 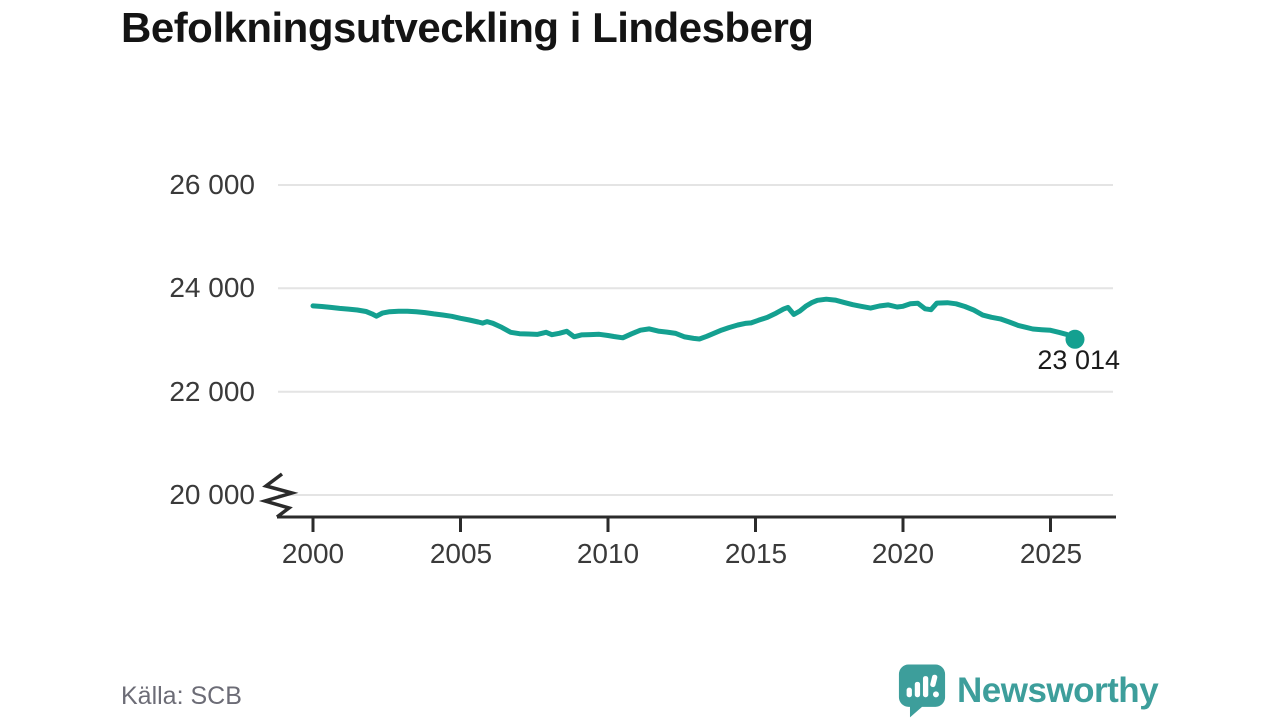 I want to click on y-tick-label: 24 000, so click(x=212, y=287).